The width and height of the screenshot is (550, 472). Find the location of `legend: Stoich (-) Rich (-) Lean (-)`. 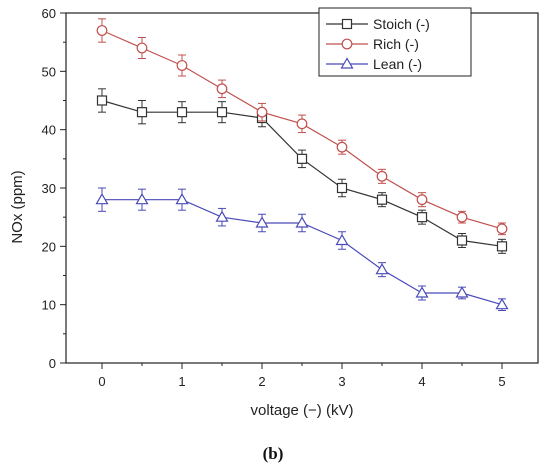

legend: Stoich (-) Rich (-) Lean (-) is located at coordinates (395, 42).